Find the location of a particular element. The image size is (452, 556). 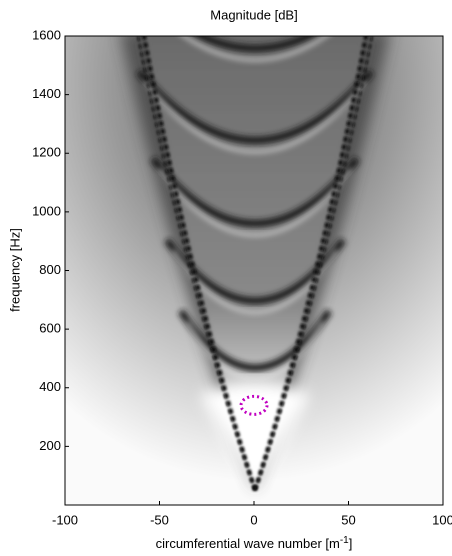

y-tick-label: 200 is located at coordinates (50, 445).